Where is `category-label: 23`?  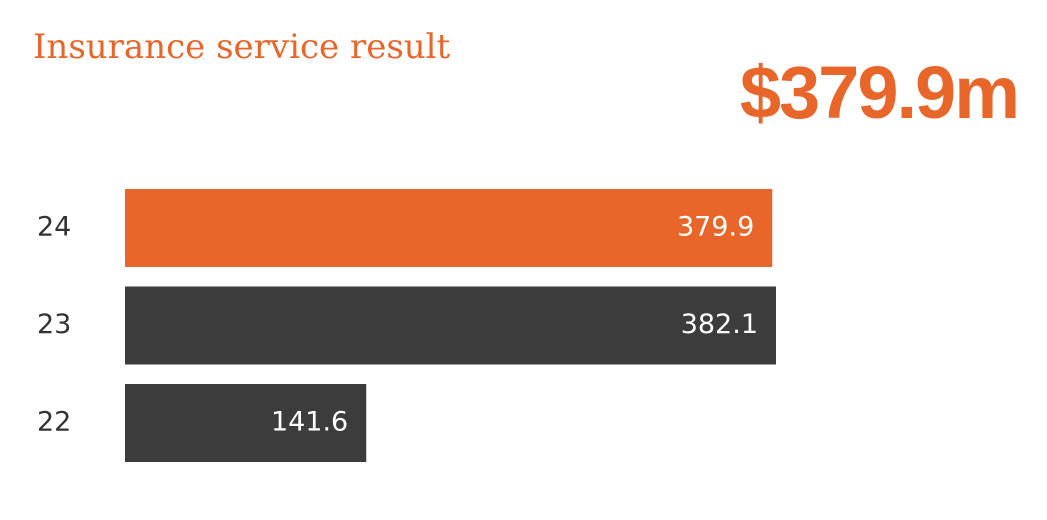
category-label: 23 is located at coordinates (54, 324).